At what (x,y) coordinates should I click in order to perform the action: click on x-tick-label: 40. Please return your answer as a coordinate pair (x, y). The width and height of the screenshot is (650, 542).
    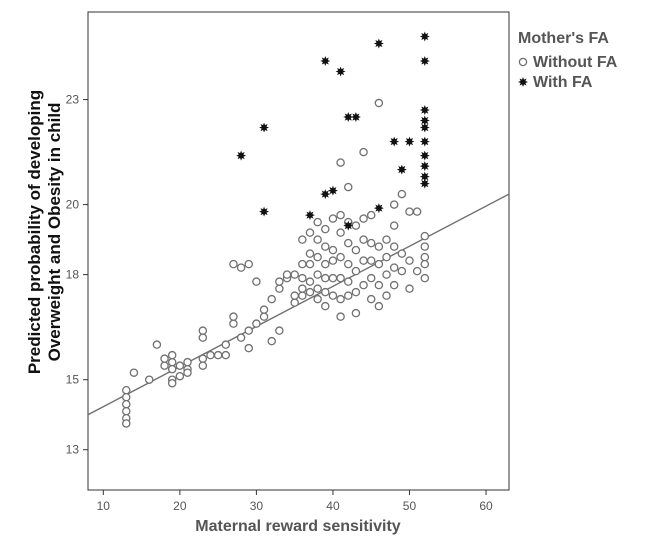
    Looking at the image, I should click on (333, 506).